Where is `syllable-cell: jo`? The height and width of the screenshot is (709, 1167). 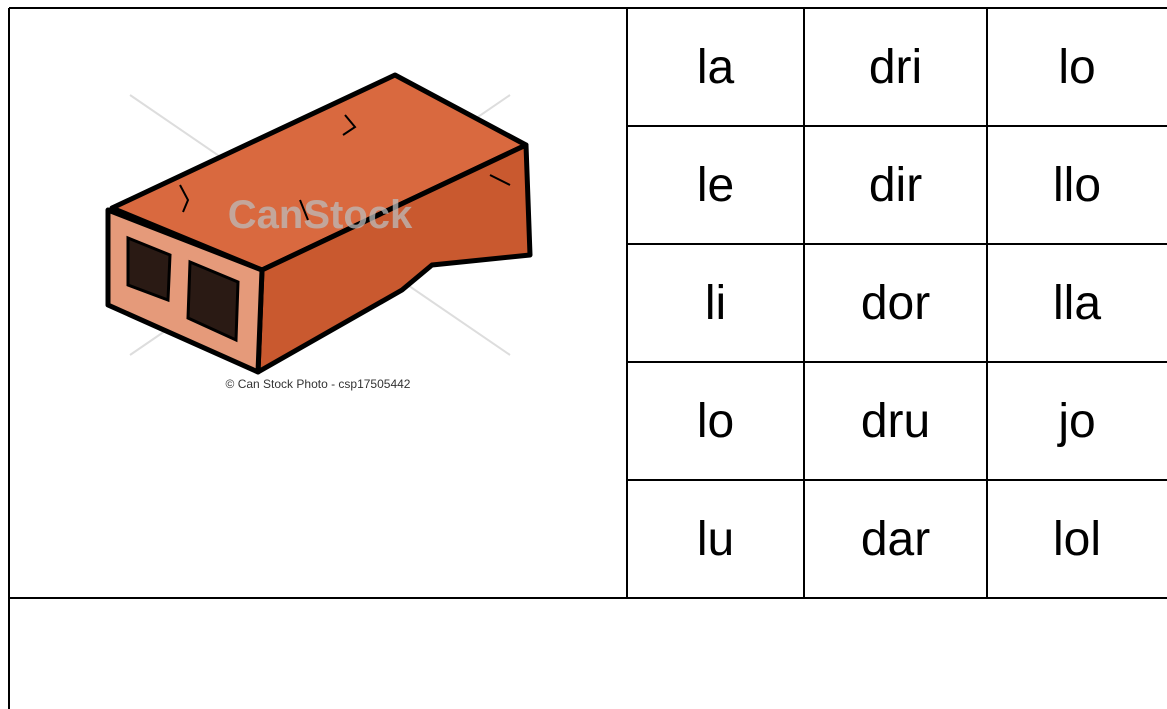
syllable-cell: jo is located at coordinates (1077, 421).